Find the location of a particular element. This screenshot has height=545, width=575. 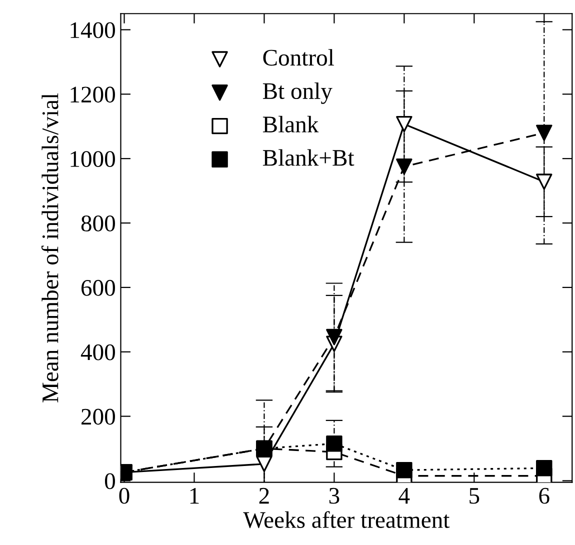

x-tick-label: 5 is located at coordinates (475, 496).